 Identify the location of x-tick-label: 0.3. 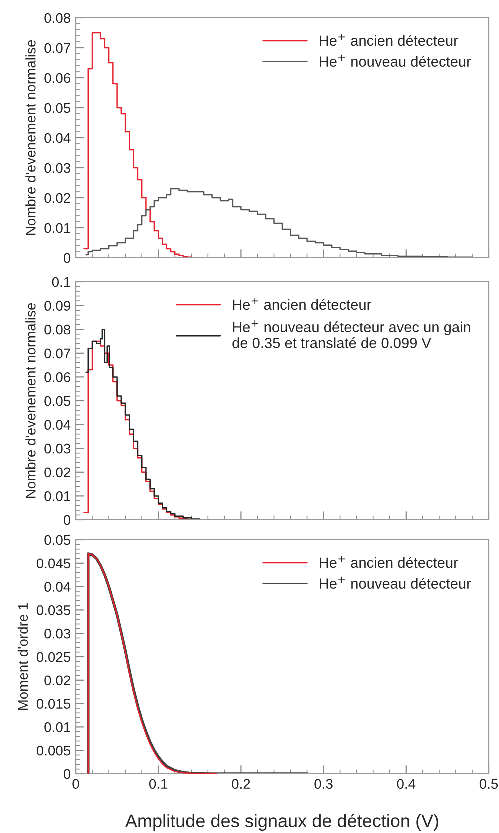
(323, 784).